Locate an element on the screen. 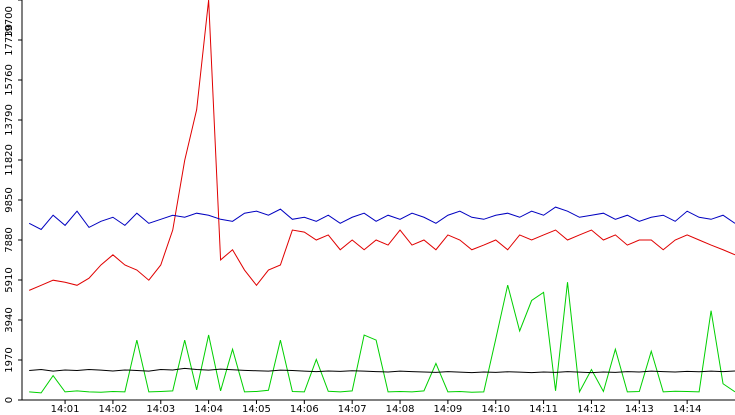  y-tick-label: 19700 is located at coordinates (9, 22).